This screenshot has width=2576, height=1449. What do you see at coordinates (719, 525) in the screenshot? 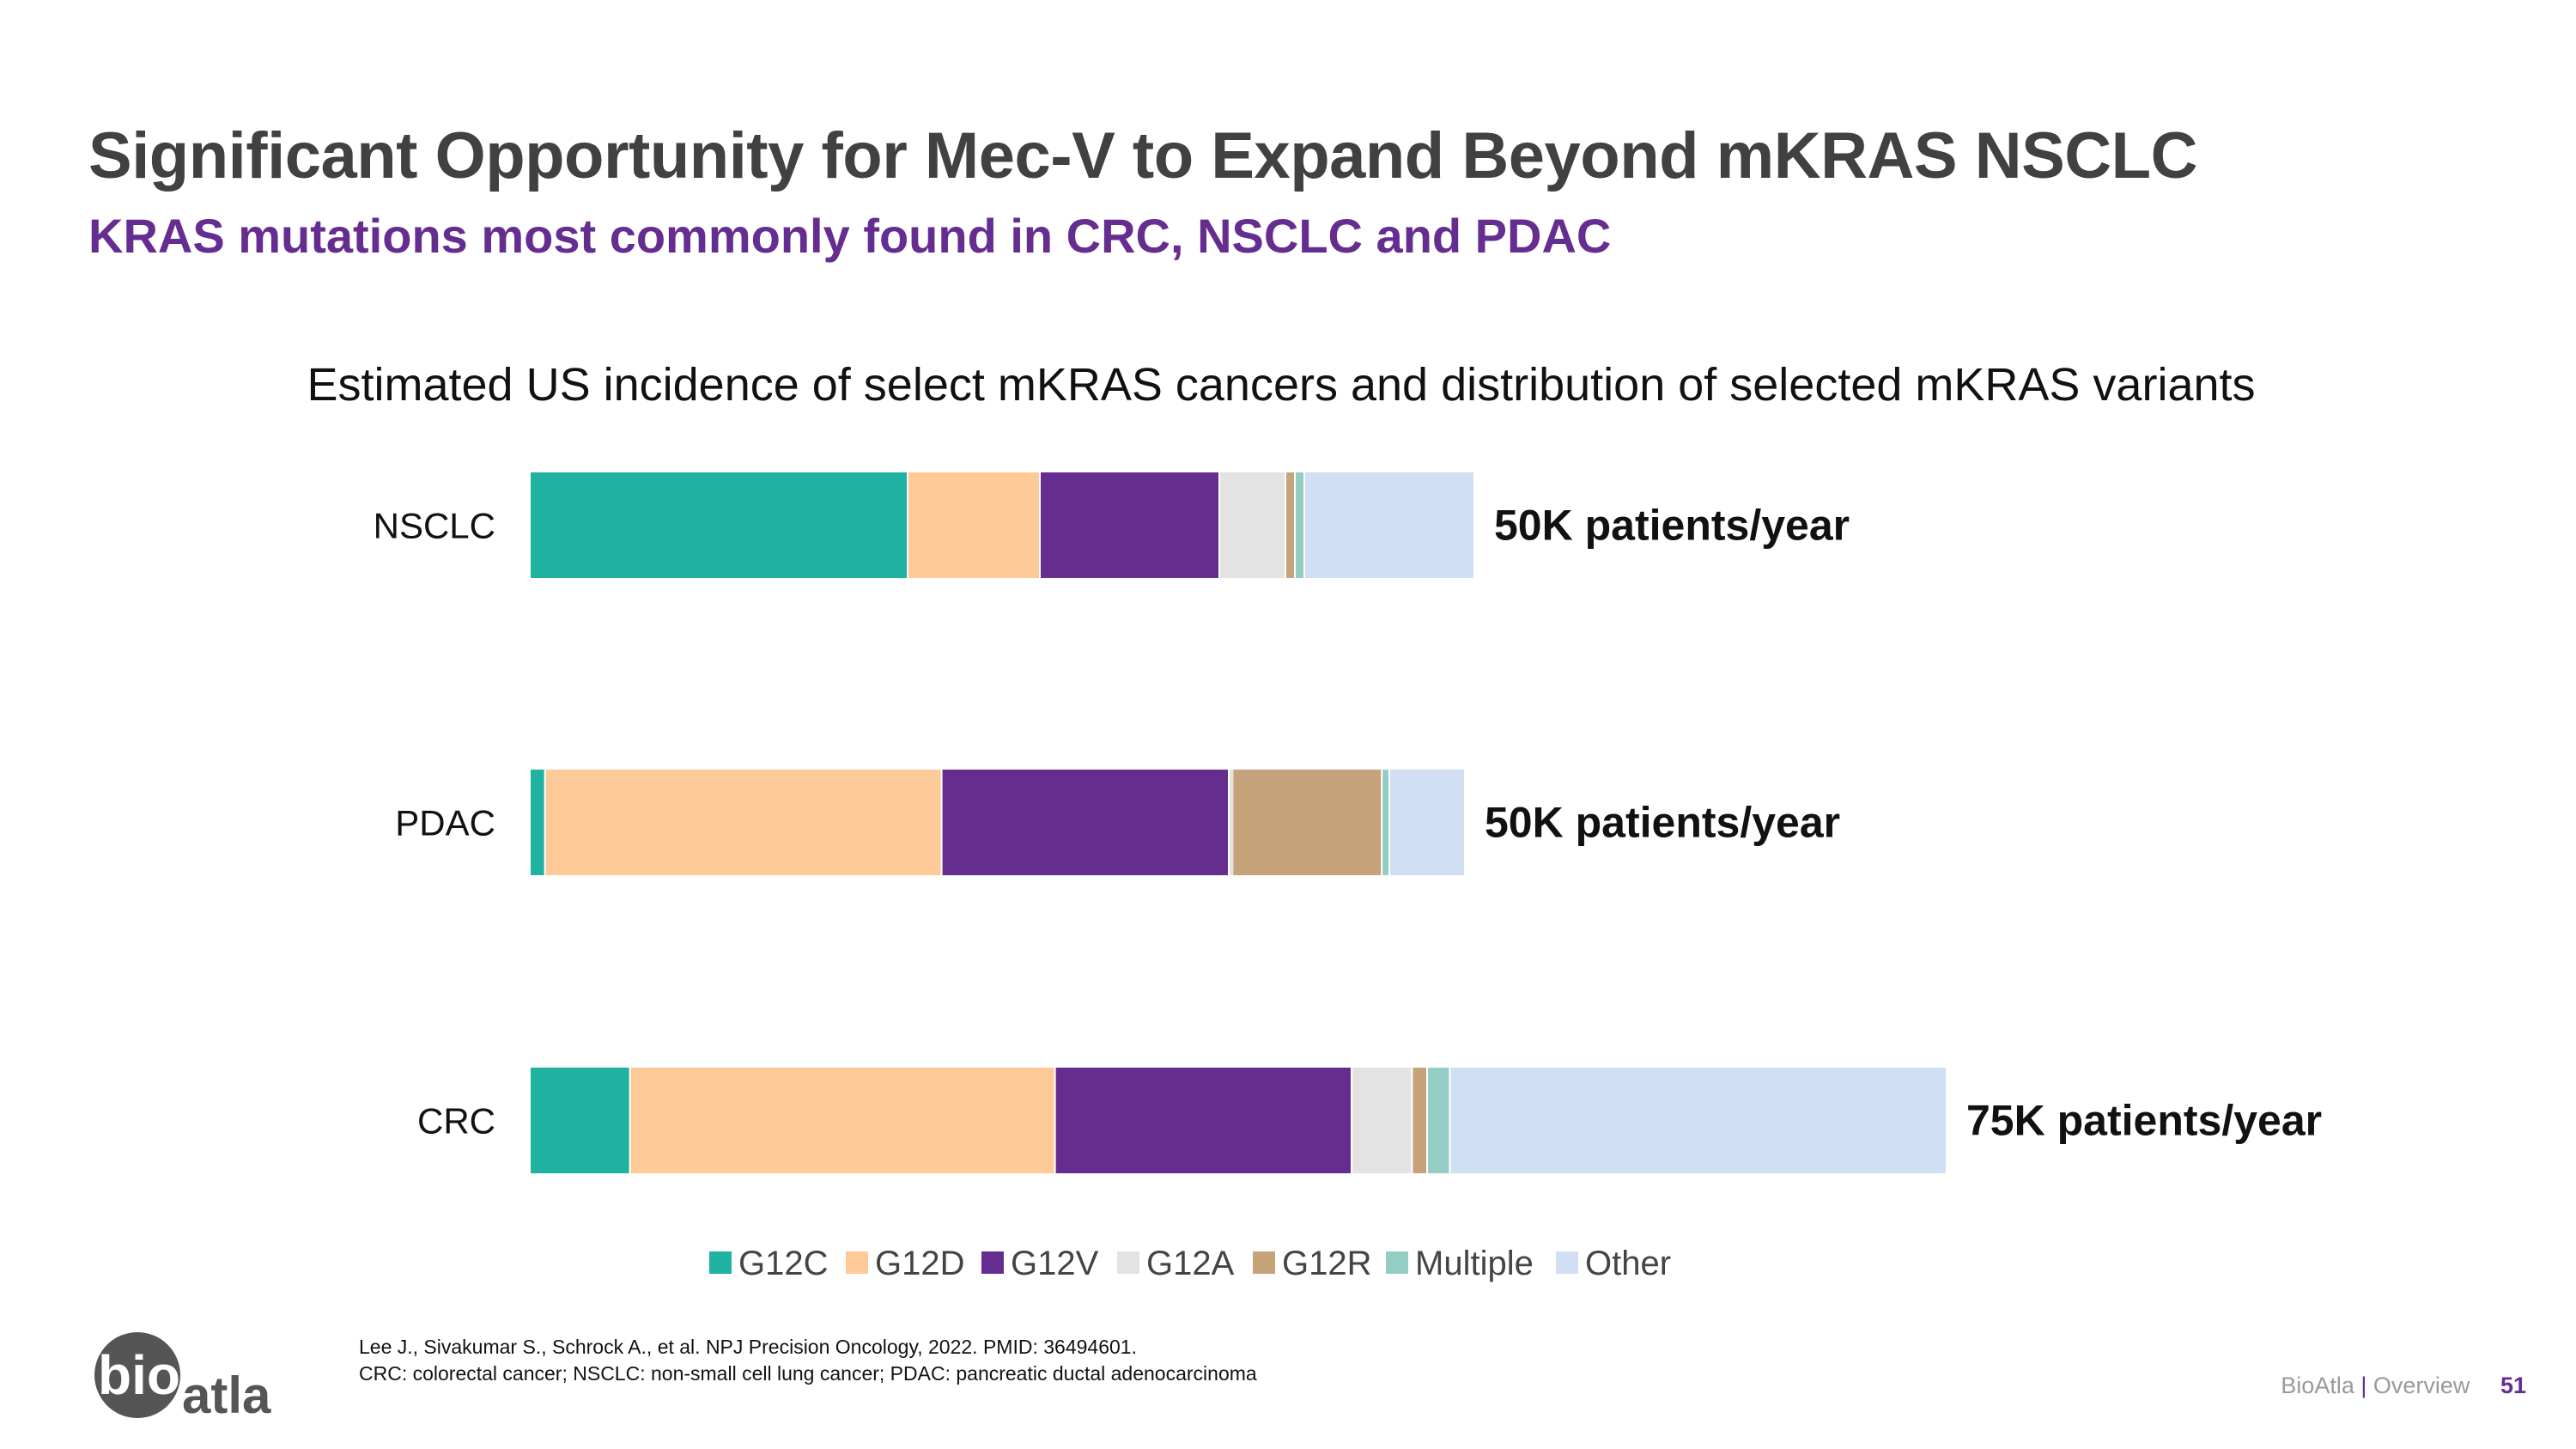
I see `bar-nsclc-g12c` at bounding box center [719, 525].